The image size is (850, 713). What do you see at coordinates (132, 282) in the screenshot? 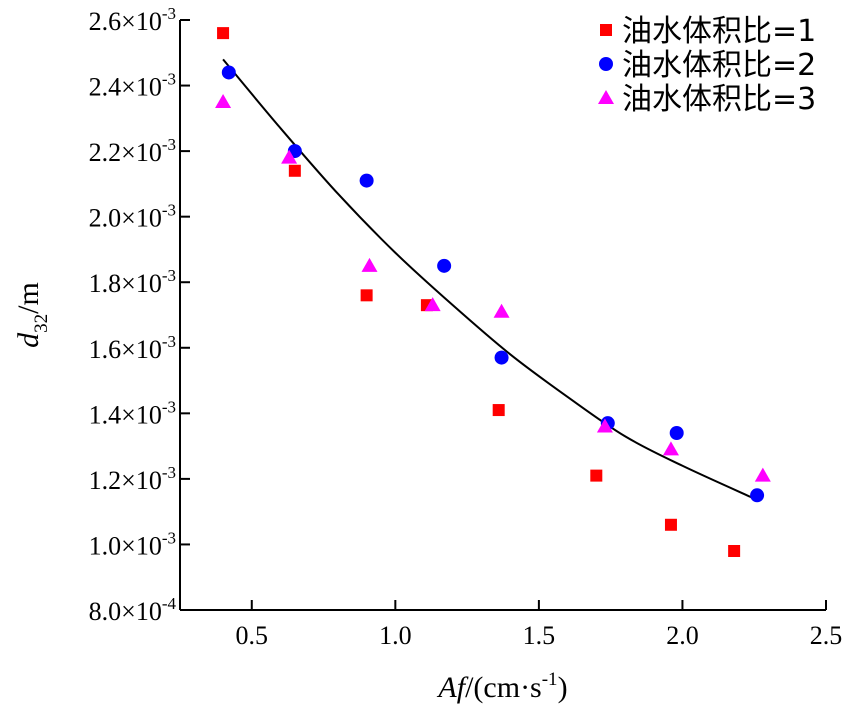
I see `y-tick-label: 1.8×10⁻³` at bounding box center [132, 282].